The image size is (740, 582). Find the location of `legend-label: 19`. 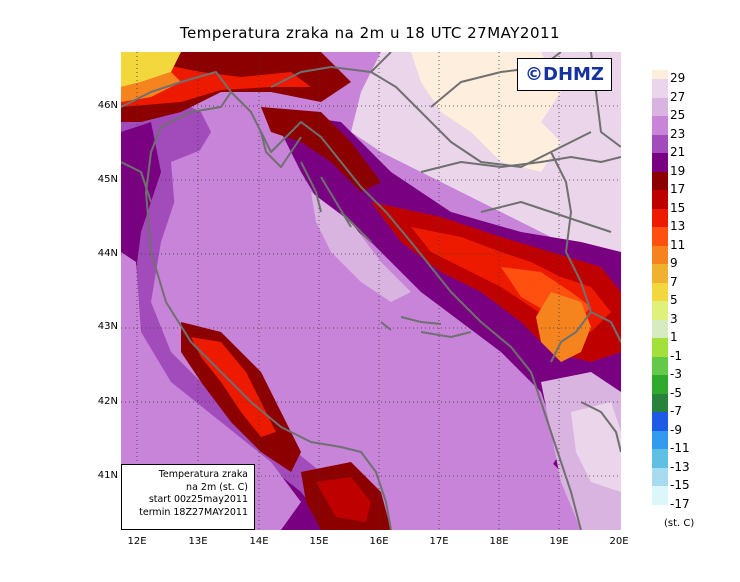

legend-label: 19 is located at coordinates (678, 170).